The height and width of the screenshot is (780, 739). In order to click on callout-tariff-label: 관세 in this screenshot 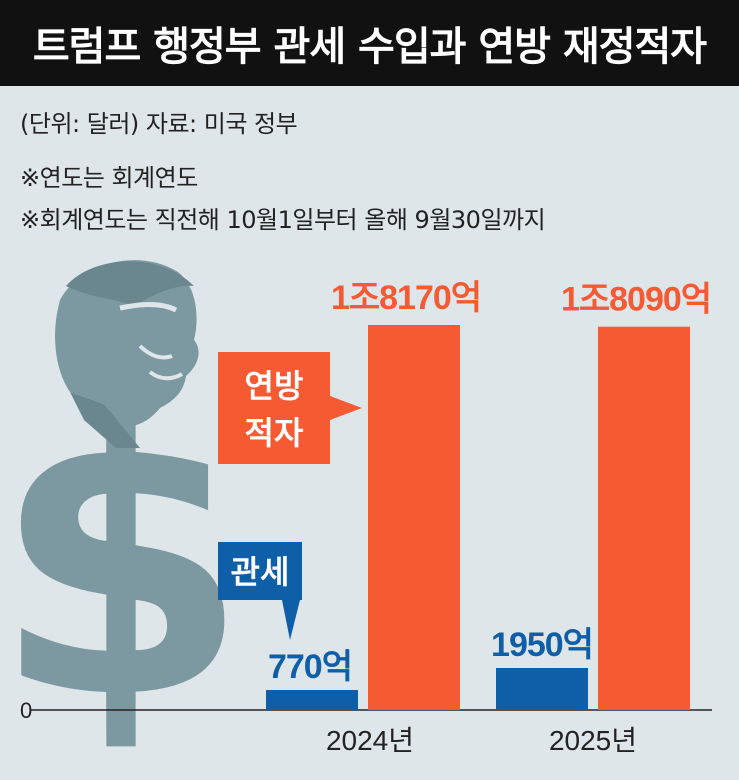, I will do `click(260, 572)`.